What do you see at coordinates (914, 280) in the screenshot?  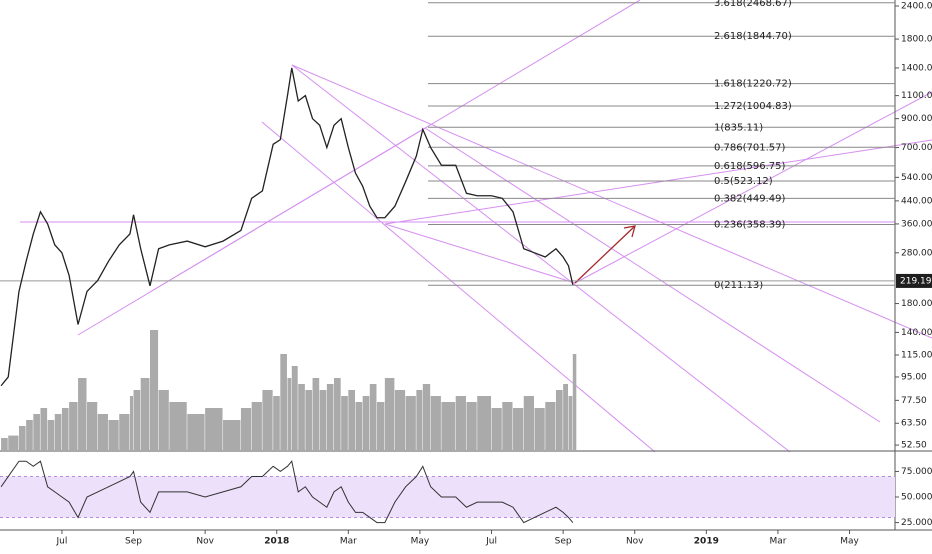 I see `last-price-tag` at bounding box center [914, 280].